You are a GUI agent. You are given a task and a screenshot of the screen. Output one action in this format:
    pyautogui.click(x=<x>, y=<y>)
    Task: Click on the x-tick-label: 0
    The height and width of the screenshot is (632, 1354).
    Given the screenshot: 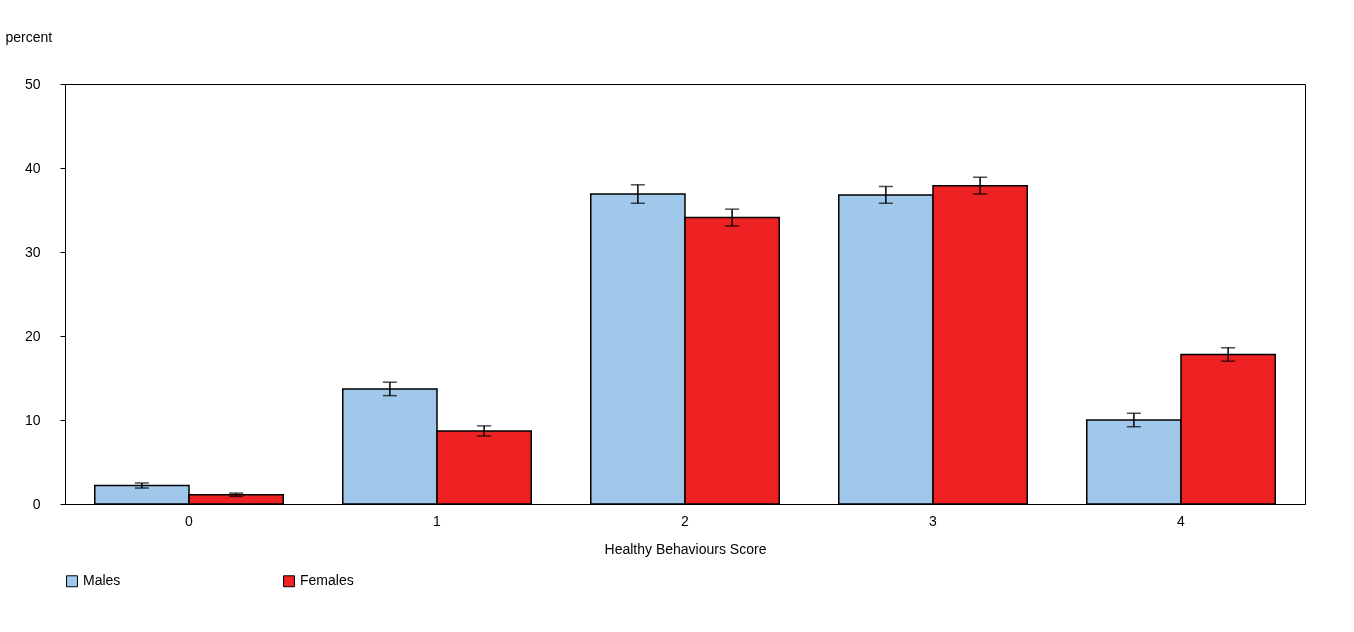 What is the action you would take?
    pyautogui.click(x=189, y=520)
    